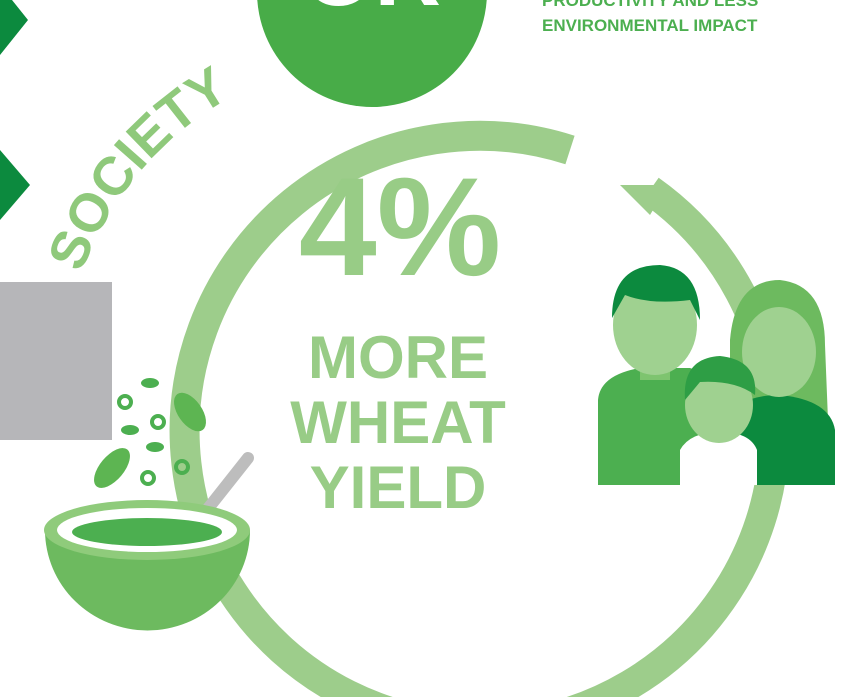 The image size is (858, 697). Describe the element at coordinates (716, 375) in the screenshot. I see `family-illustration` at that location.